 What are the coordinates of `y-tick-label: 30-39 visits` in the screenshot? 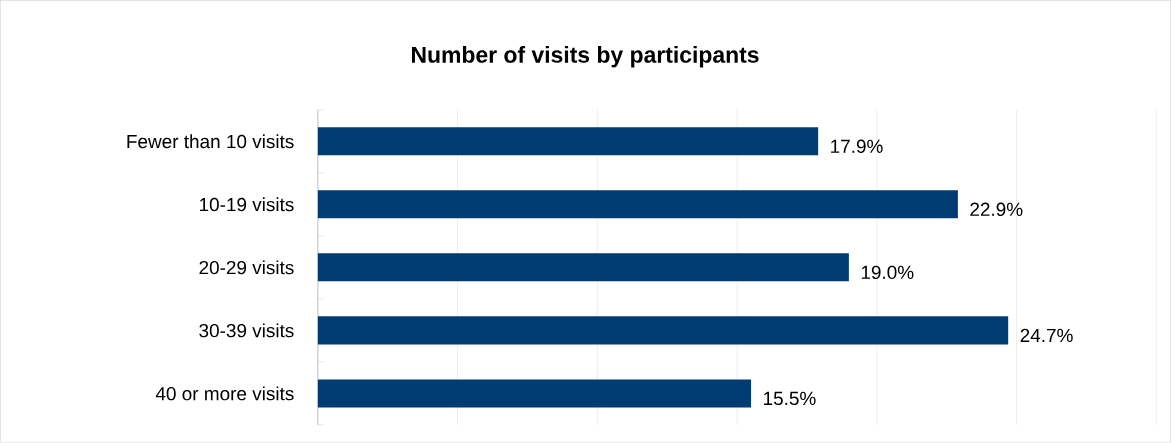 It's located at (246, 330).